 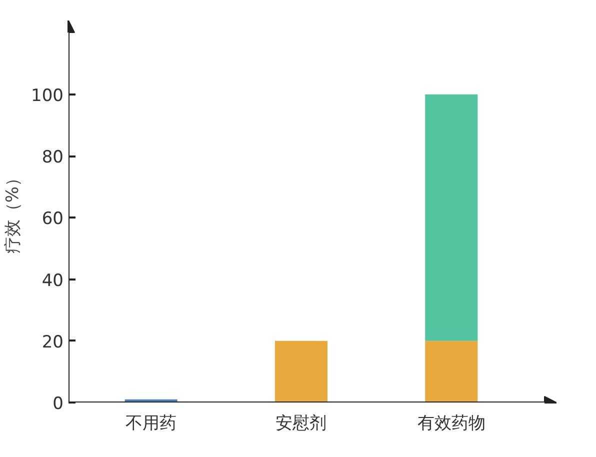 I want to click on y-tick-label: 80, so click(x=53, y=158).